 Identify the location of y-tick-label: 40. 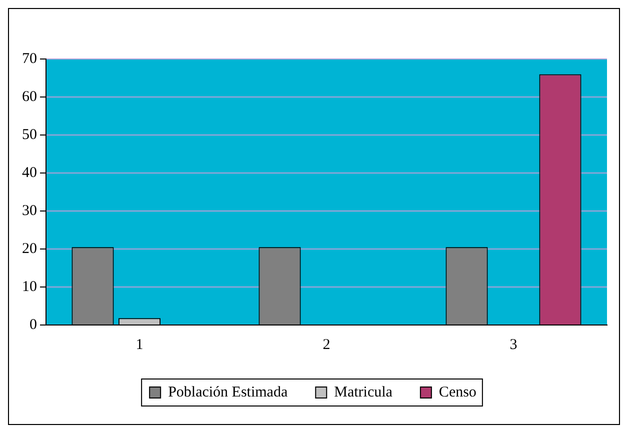
(29, 172).